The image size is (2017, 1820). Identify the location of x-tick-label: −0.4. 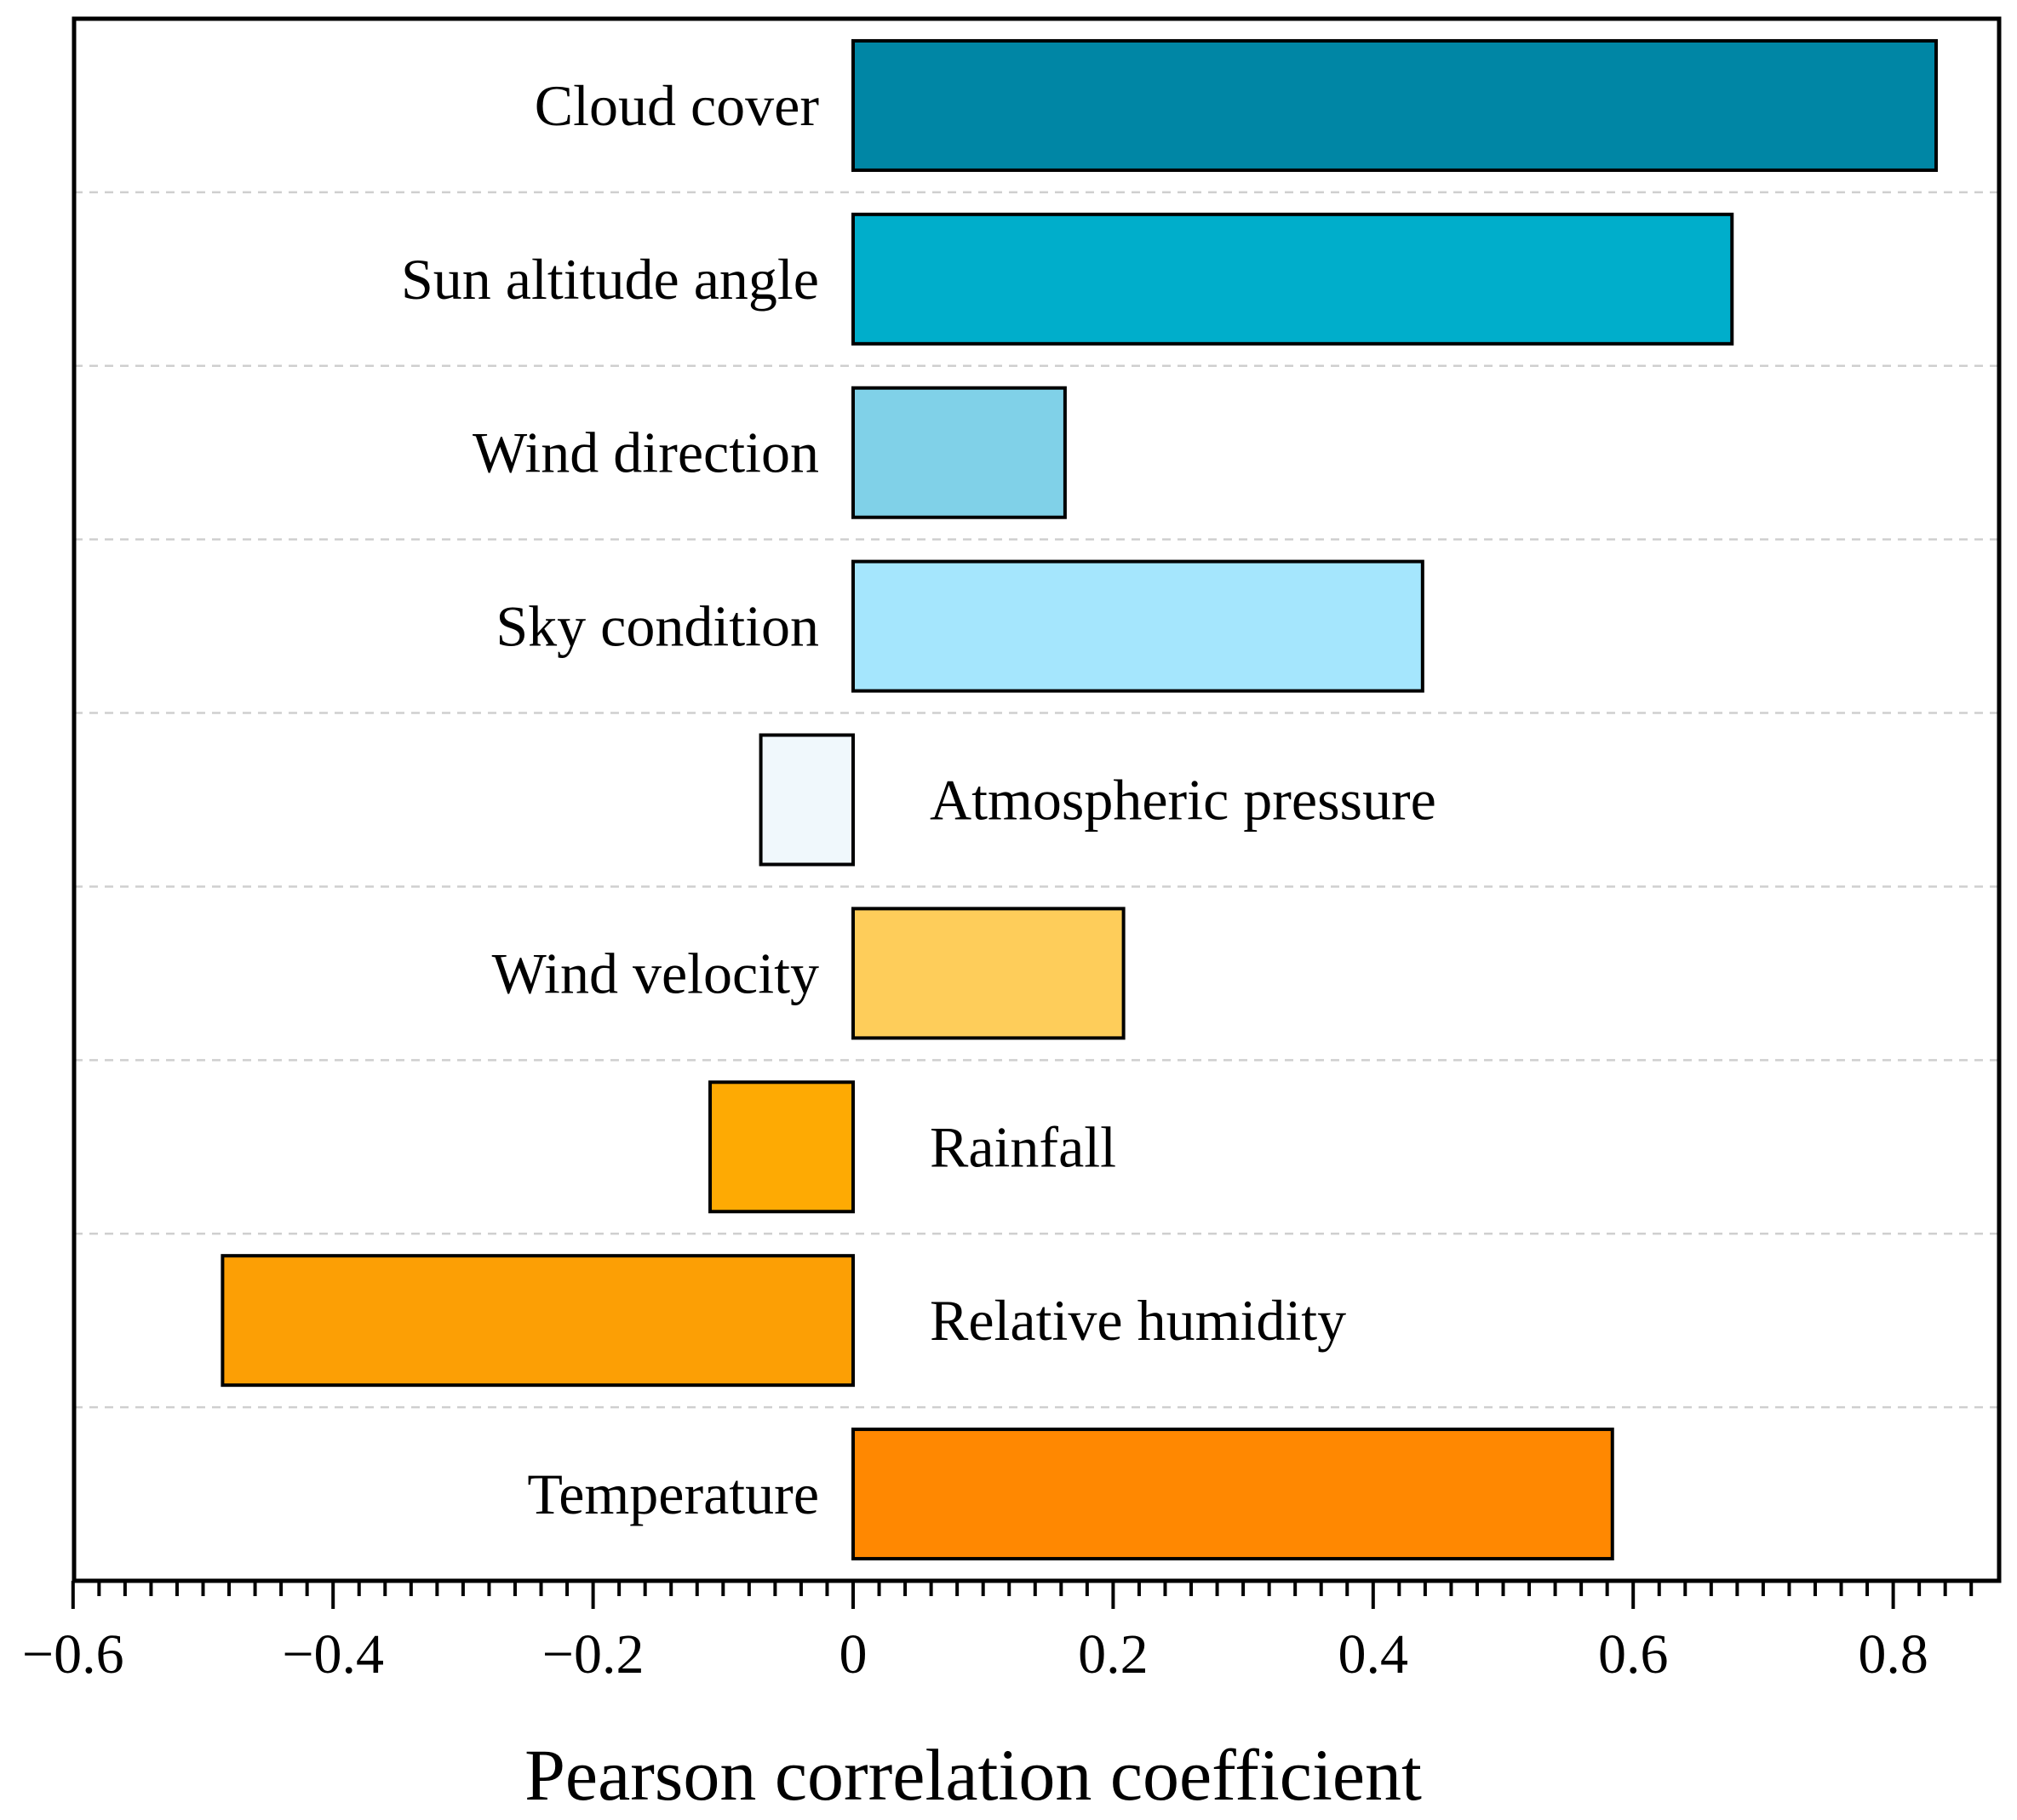
(333, 1655).